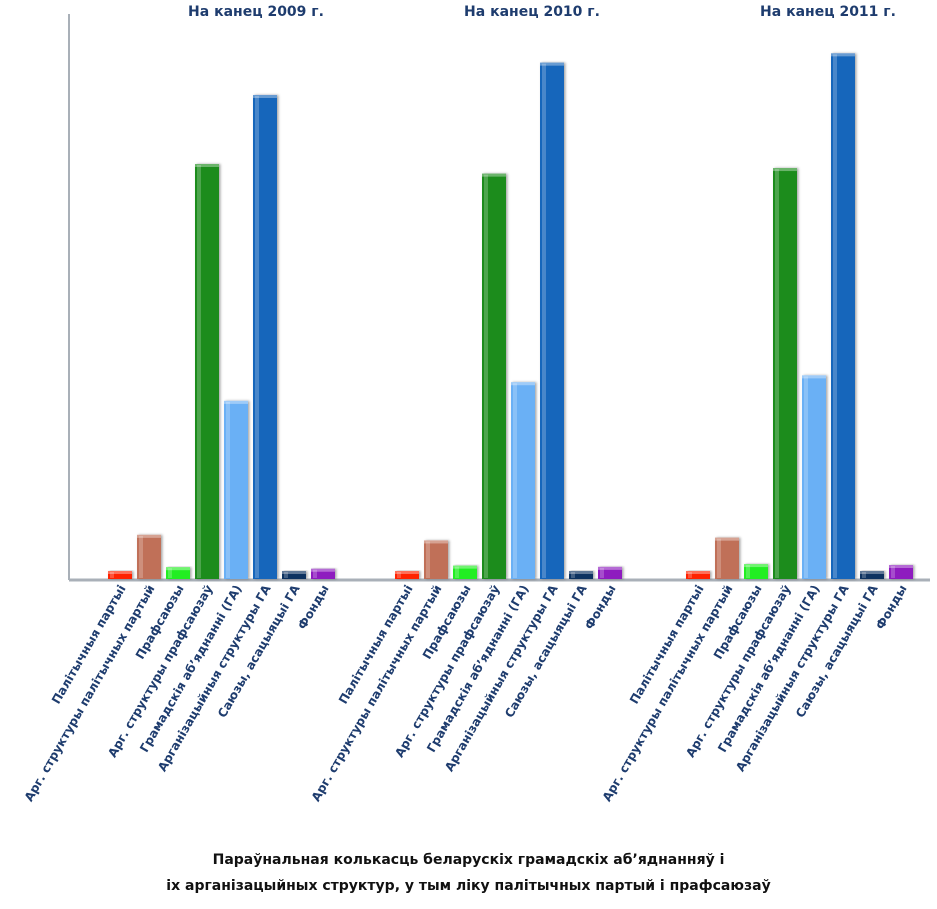 The height and width of the screenshot is (909, 937). Describe the element at coordinates (256, 12) in the screenshot. I see `group-title-0: На канец 2009 г.` at that location.